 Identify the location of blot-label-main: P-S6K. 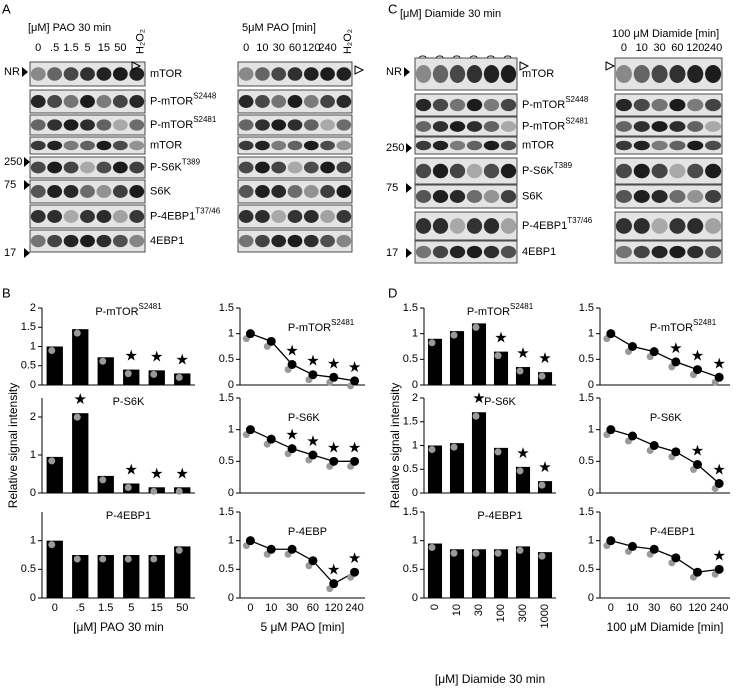
(166, 167).